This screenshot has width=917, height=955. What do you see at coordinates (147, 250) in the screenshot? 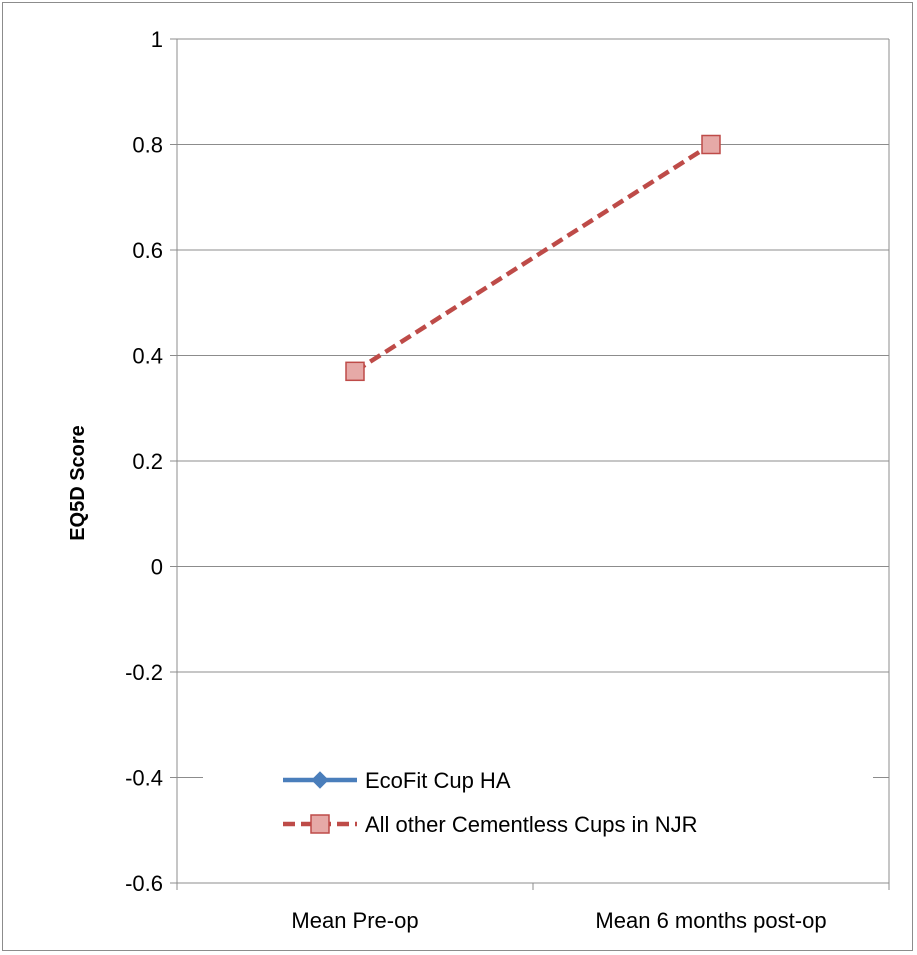
I see `y-tick-label: 0.6` at bounding box center [147, 250].